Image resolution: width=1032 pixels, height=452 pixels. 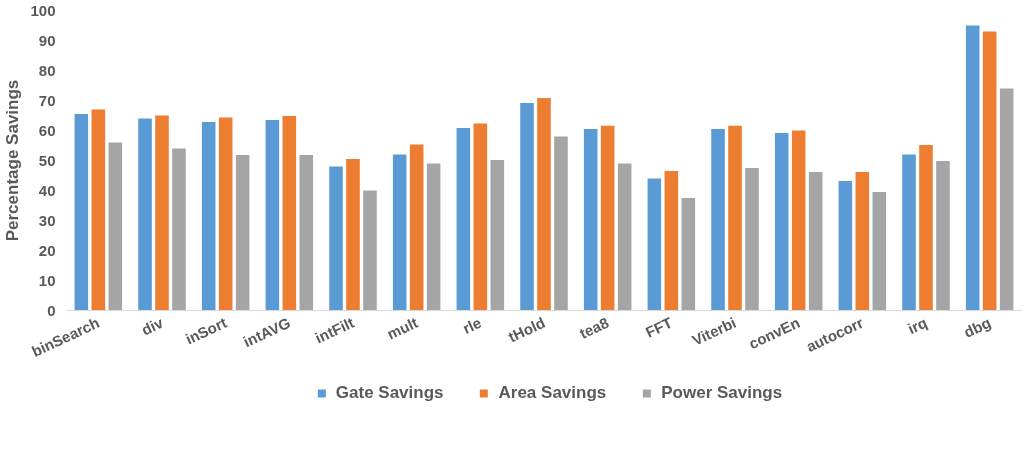 What do you see at coordinates (43, 10) in the screenshot?
I see `y-tick-label: 100` at bounding box center [43, 10].